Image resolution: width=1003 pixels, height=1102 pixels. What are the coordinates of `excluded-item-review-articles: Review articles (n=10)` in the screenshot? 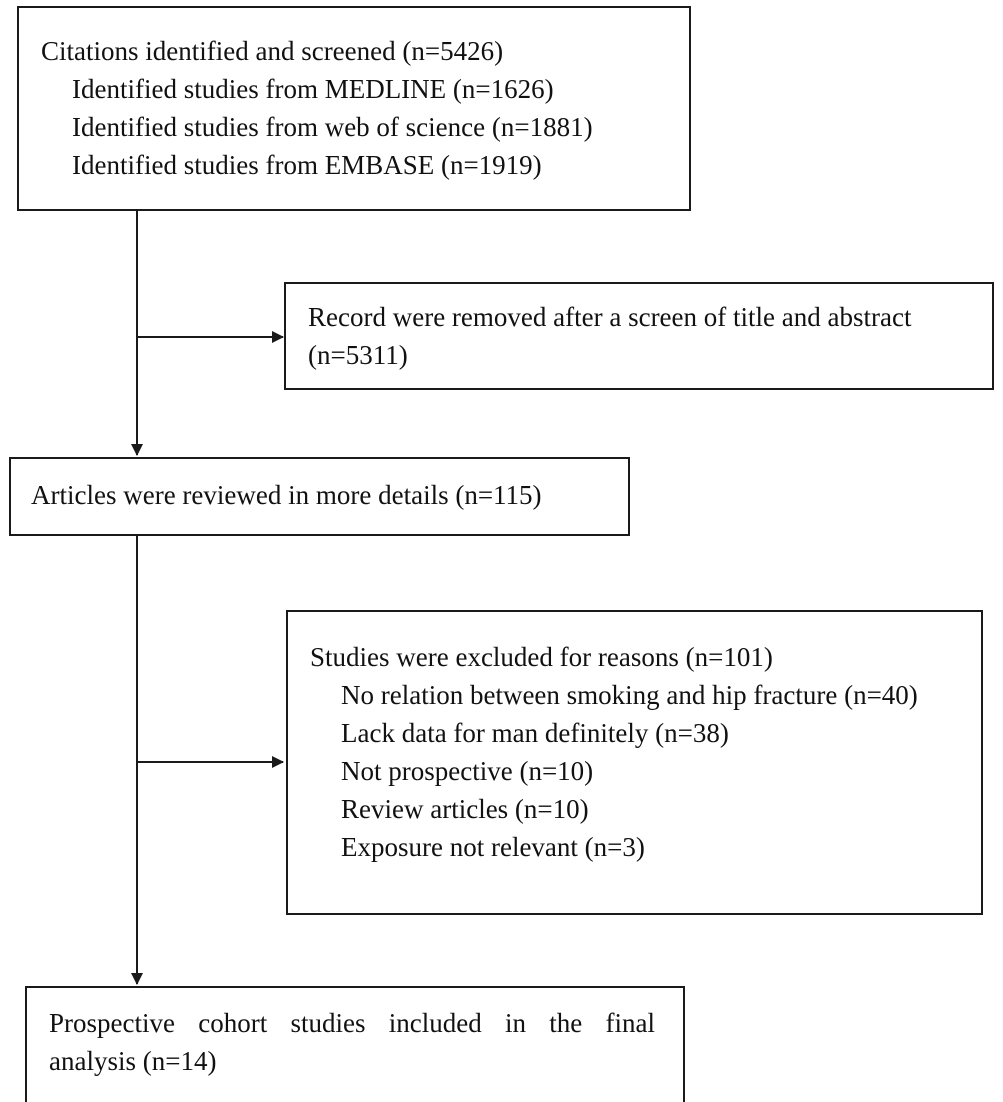 It's located at (465, 809).